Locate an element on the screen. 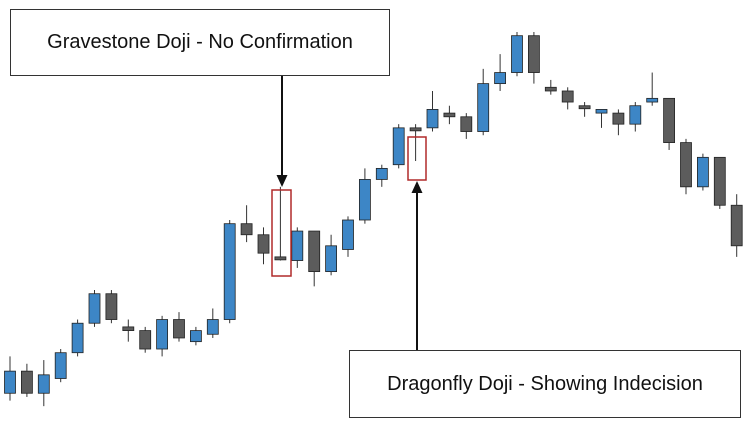  dragonfly-highlight-box is located at coordinates (417, 158).